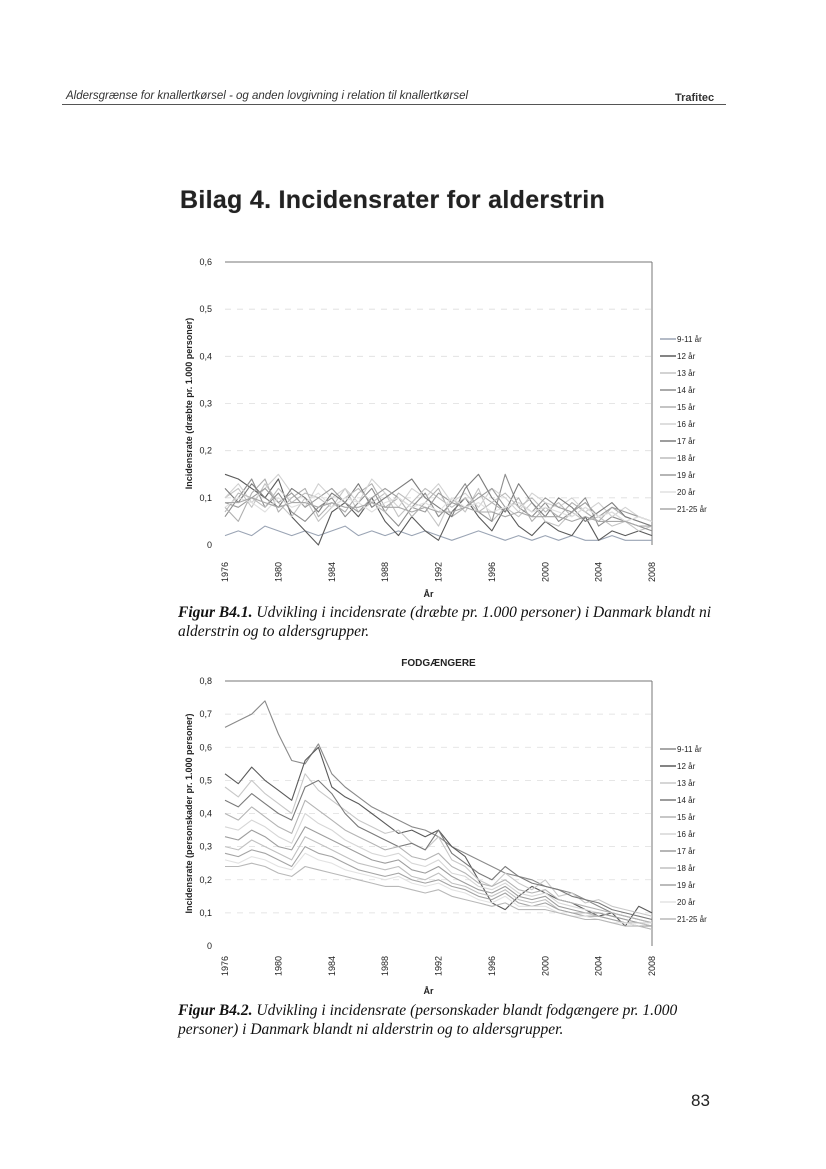 Image resolution: width=826 pixels, height=1169 pixels. What do you see at coordinates (695, 98) in the screenshot?
I see `running-header-org: Trafitec` at bounding box center [695, 98].